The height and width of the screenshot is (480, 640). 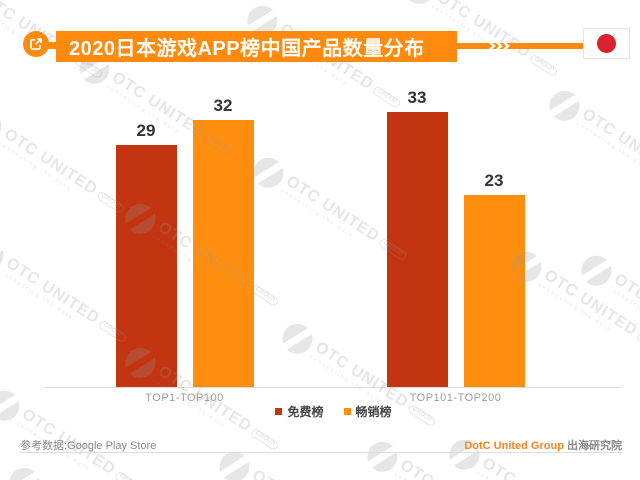 I want to click on legend-item: 畅销榜, so click(x=367, y=411).